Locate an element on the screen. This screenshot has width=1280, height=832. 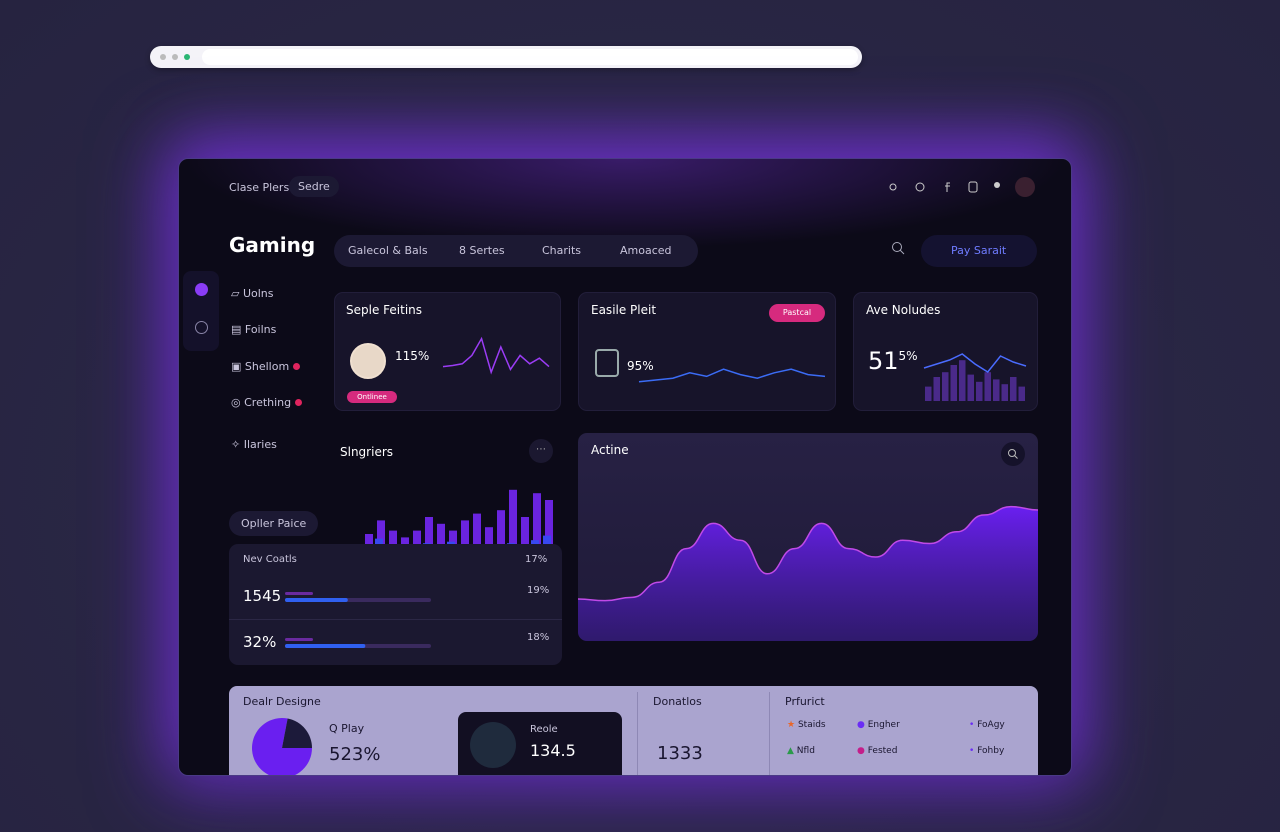
area is located at coordinates (808, 573).